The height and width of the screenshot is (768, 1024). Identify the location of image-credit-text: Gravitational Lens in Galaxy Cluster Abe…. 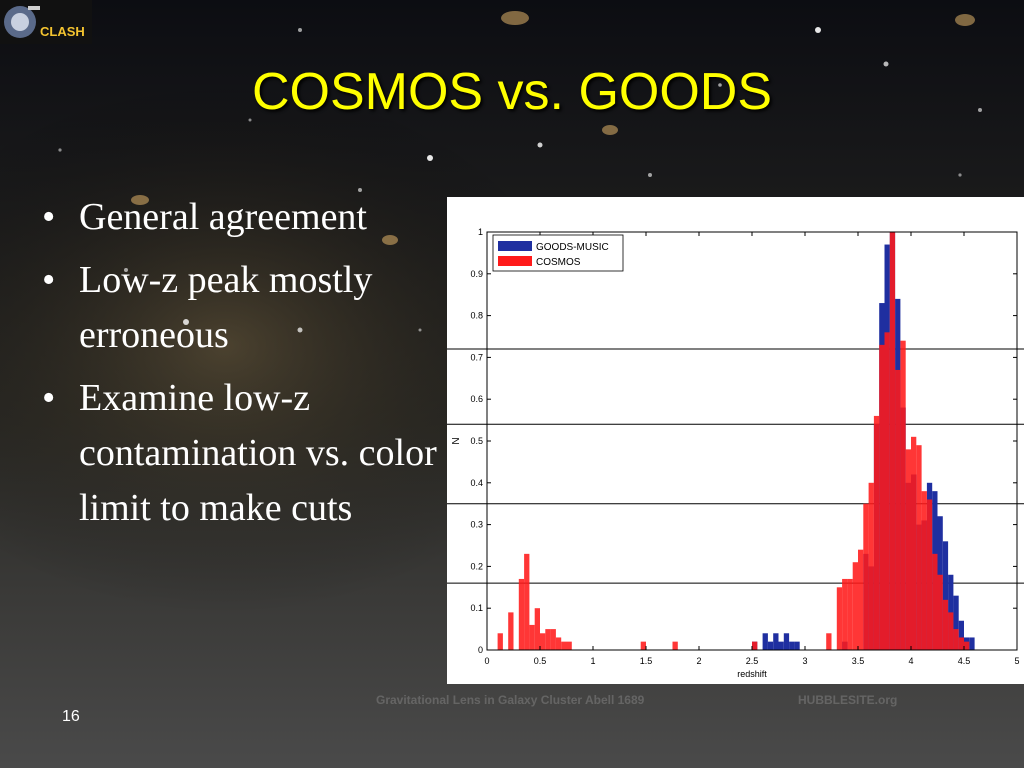
(510, 700).